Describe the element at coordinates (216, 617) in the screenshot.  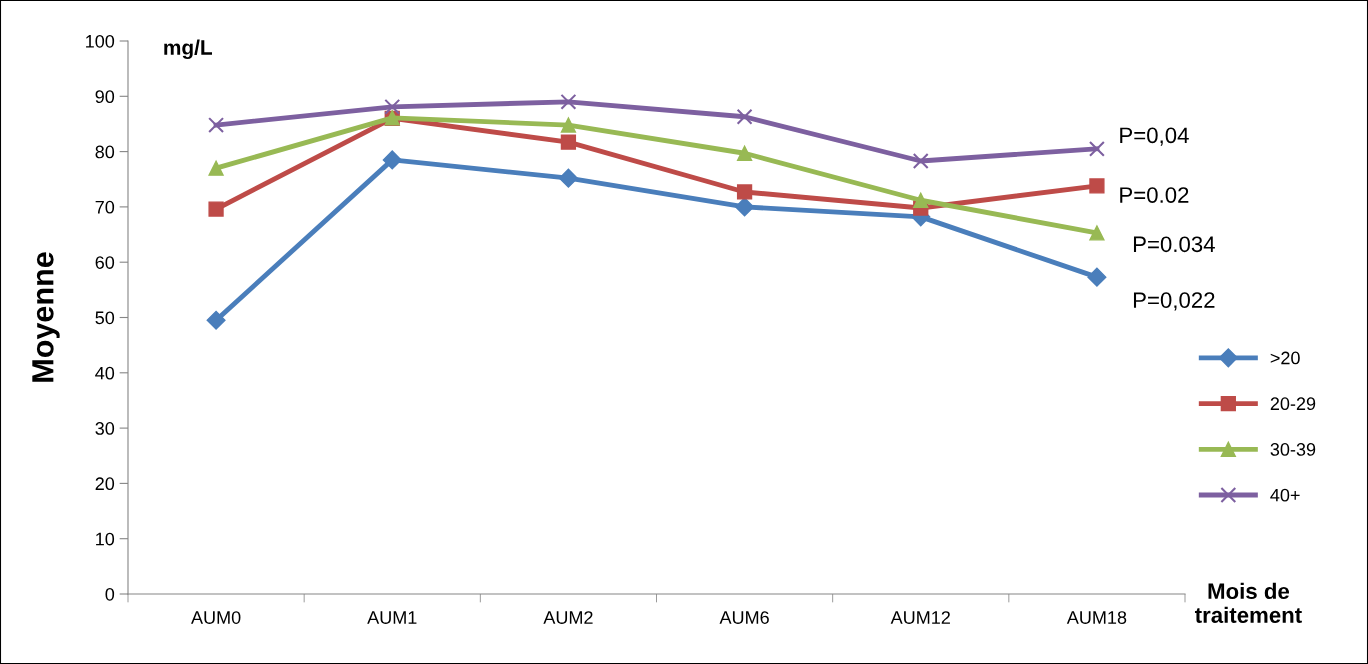
I see `x-tick-label: AUM0` at that location.